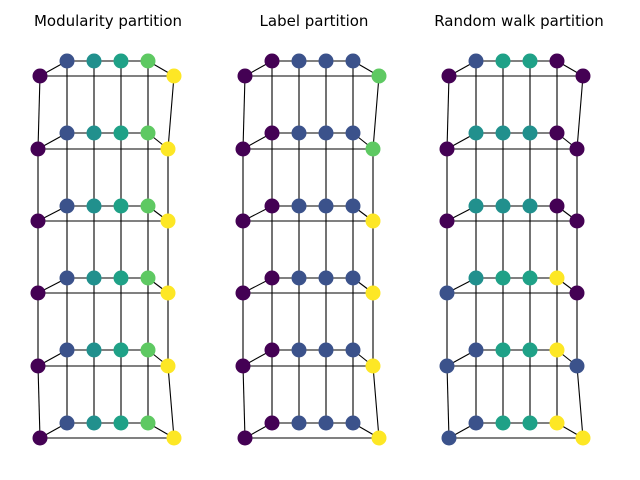 The width and height of the screenshot is (640, 480). Describe the element at coordinates (108, 21) in the screenshot. I see `panel-title-modularity: Modularity partition` at that location.